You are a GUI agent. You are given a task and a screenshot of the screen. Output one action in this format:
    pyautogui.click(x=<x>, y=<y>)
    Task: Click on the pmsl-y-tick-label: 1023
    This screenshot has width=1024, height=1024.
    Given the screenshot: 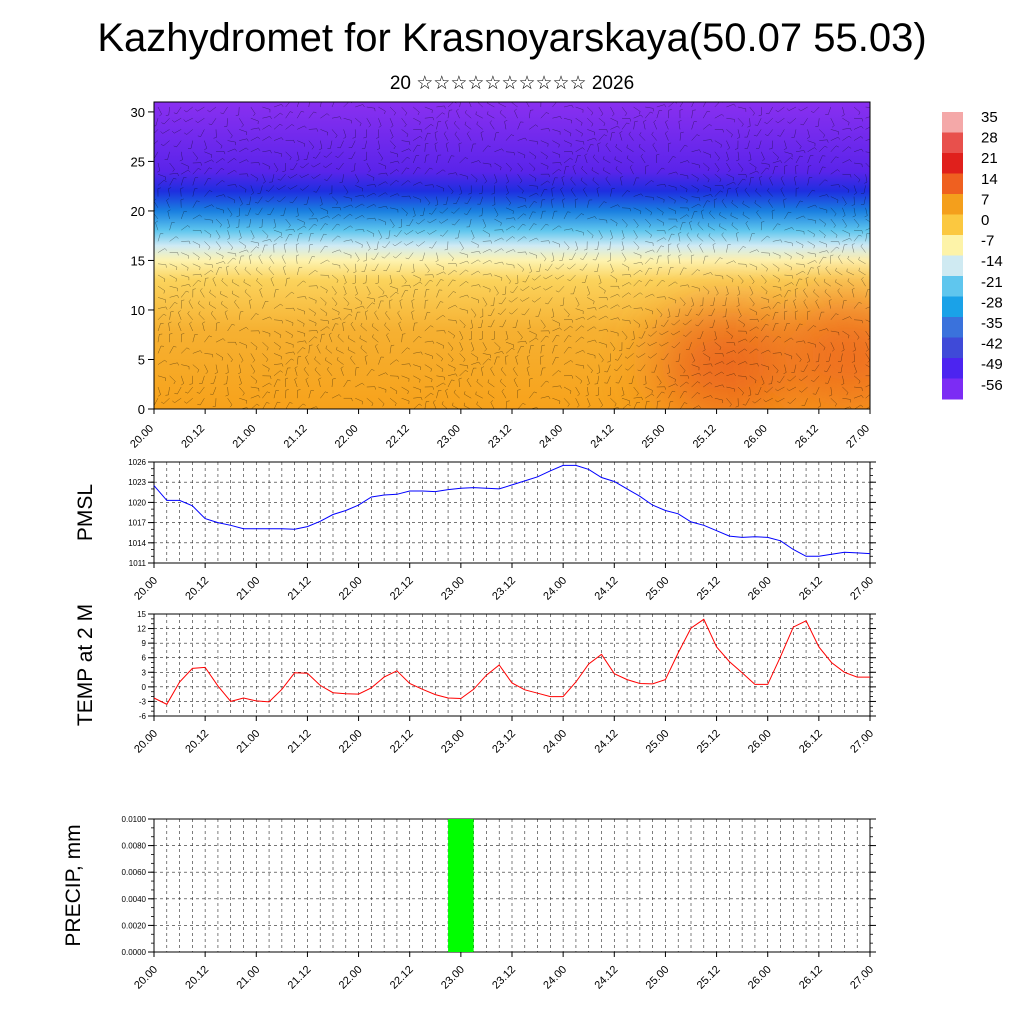 What is the action you would take?
    pyautogui.click(x=137, y=482)
    